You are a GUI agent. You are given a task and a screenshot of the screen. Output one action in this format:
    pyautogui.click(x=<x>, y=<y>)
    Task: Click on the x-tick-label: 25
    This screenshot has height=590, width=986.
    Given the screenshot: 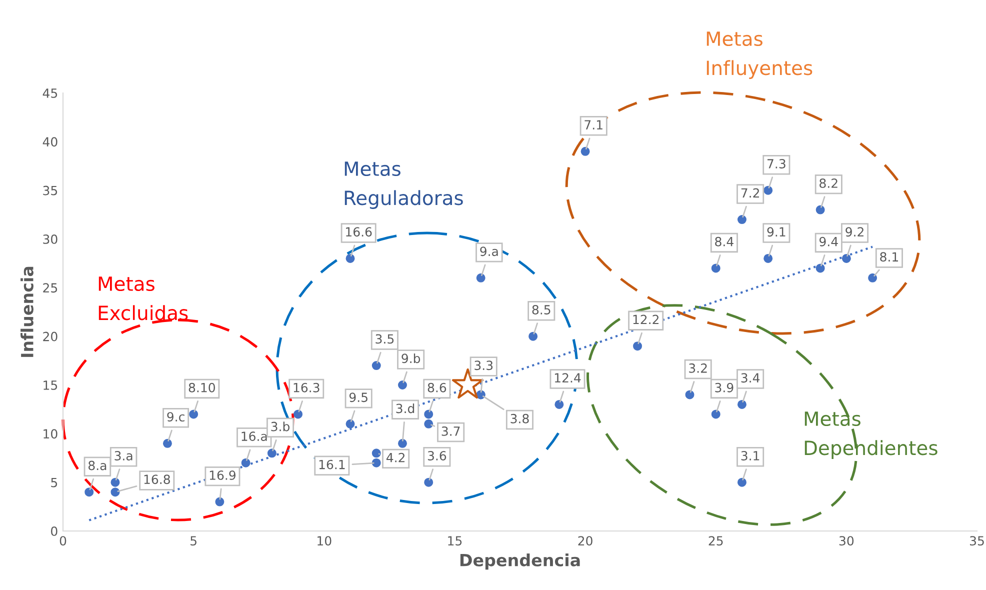 What is the action you would take?
    pyautogui.click(x=715, y=541)
    